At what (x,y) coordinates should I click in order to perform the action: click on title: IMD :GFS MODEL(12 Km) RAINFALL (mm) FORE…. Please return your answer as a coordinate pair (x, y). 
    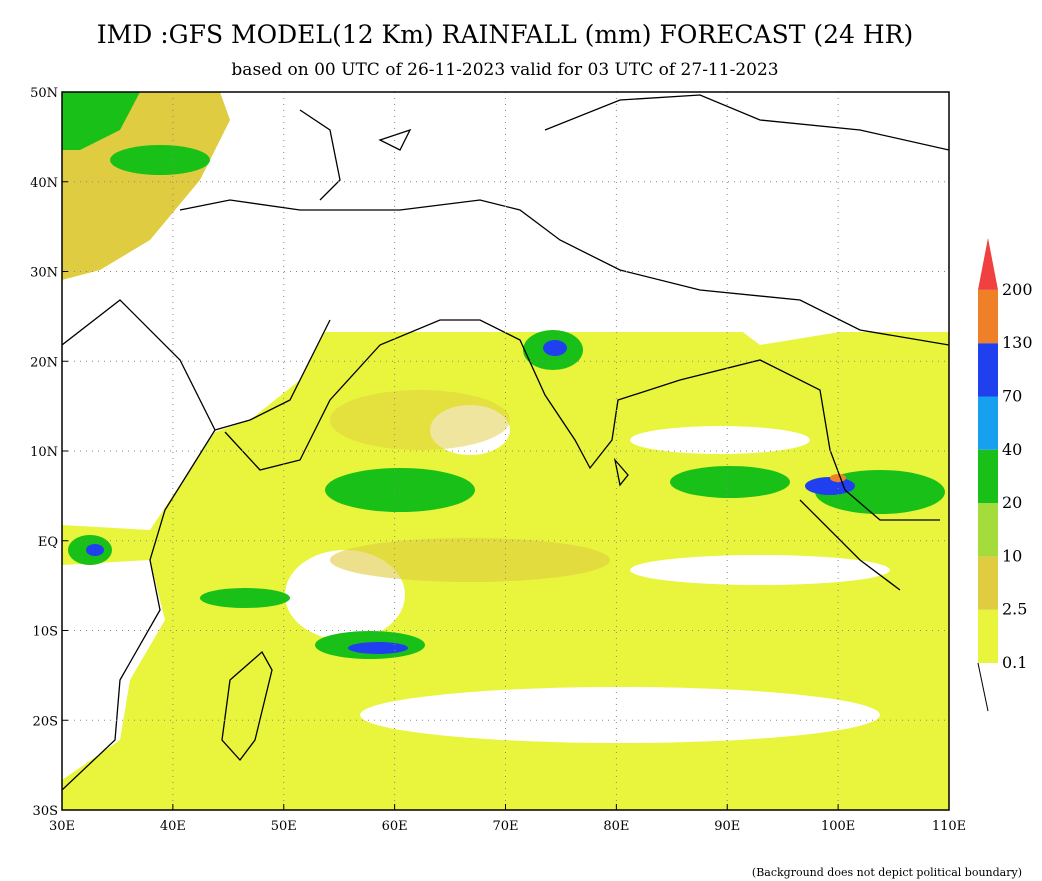
    Looking at the image, I should click on (505, 34).